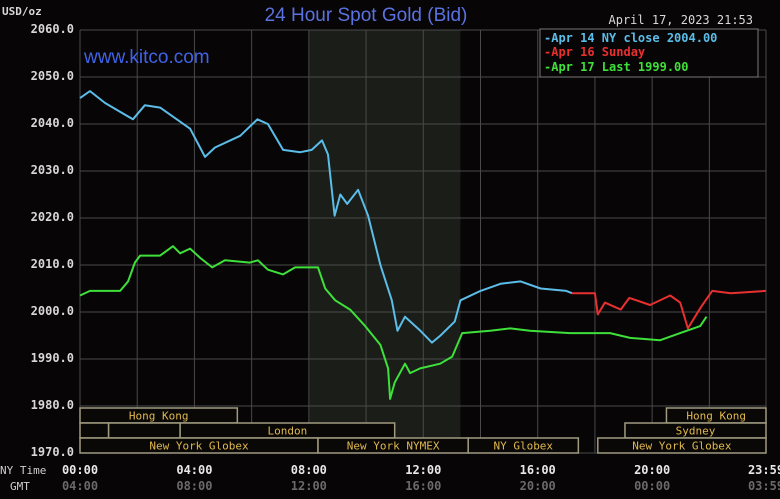  What do you see at coordinates (616, 67) in the screenshot?
I see `legend-entry-apr17: -Apr 17 Last 1999.00` at bounding box center [616, 67].